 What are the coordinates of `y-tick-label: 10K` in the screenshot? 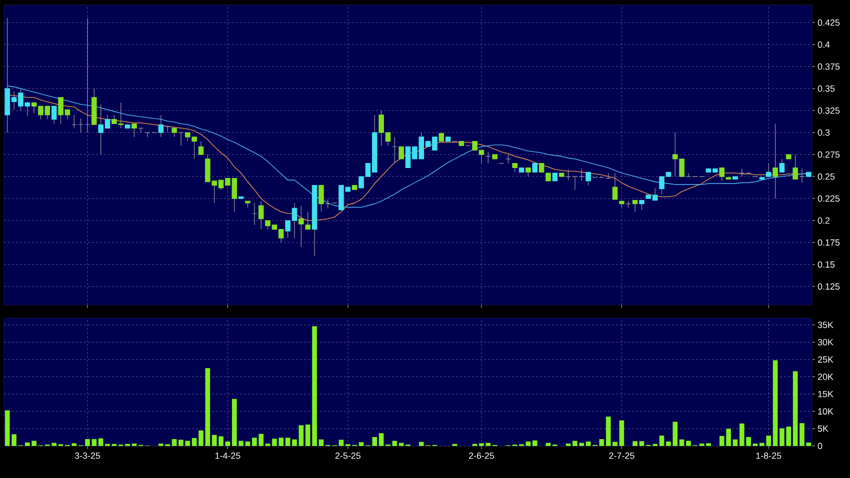 It's located at (826, 411).